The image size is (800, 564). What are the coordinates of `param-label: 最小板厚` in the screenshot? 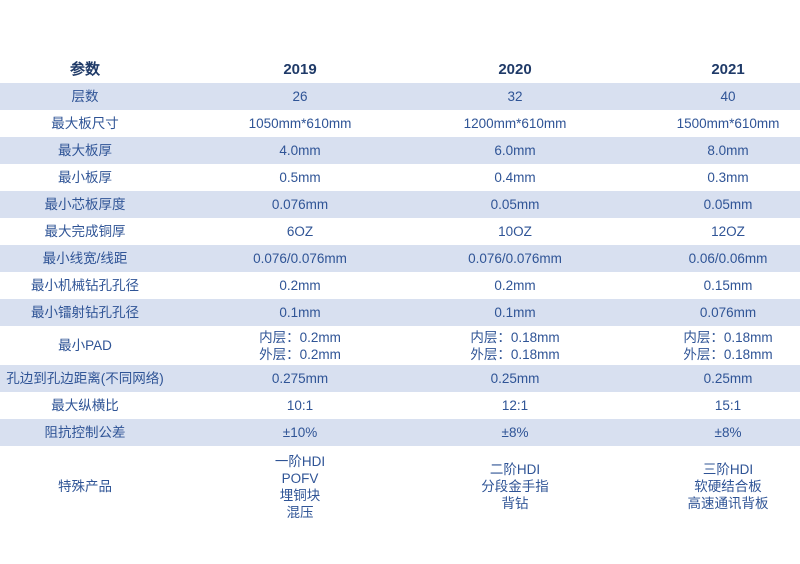 It's located at (85, 177).